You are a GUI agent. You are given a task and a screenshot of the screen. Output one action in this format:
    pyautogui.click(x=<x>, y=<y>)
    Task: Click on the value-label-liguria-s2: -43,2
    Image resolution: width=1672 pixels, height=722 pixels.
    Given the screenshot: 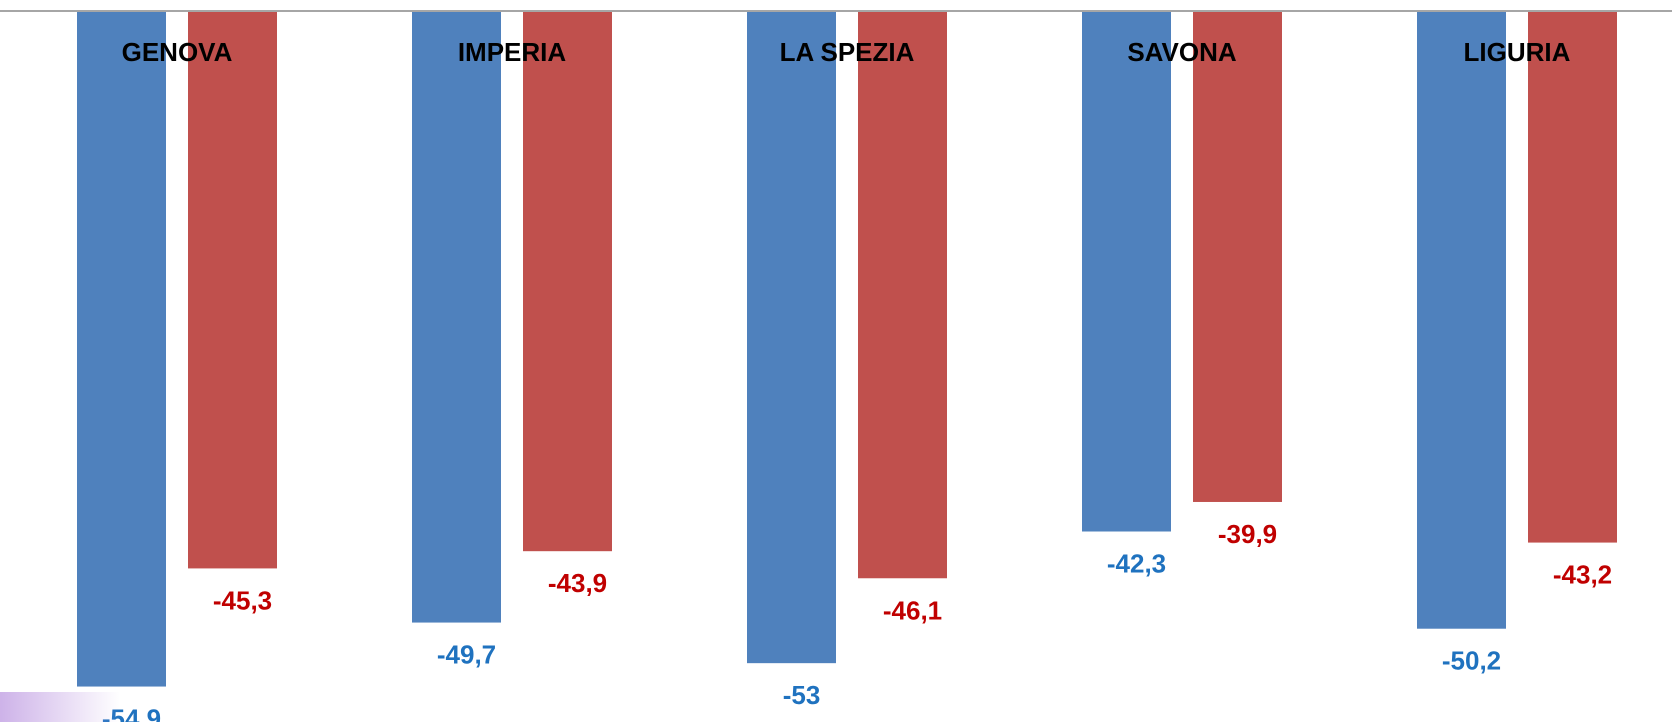 What is the action you would take?
    pyautogui.click(x=1582, y=575)
    